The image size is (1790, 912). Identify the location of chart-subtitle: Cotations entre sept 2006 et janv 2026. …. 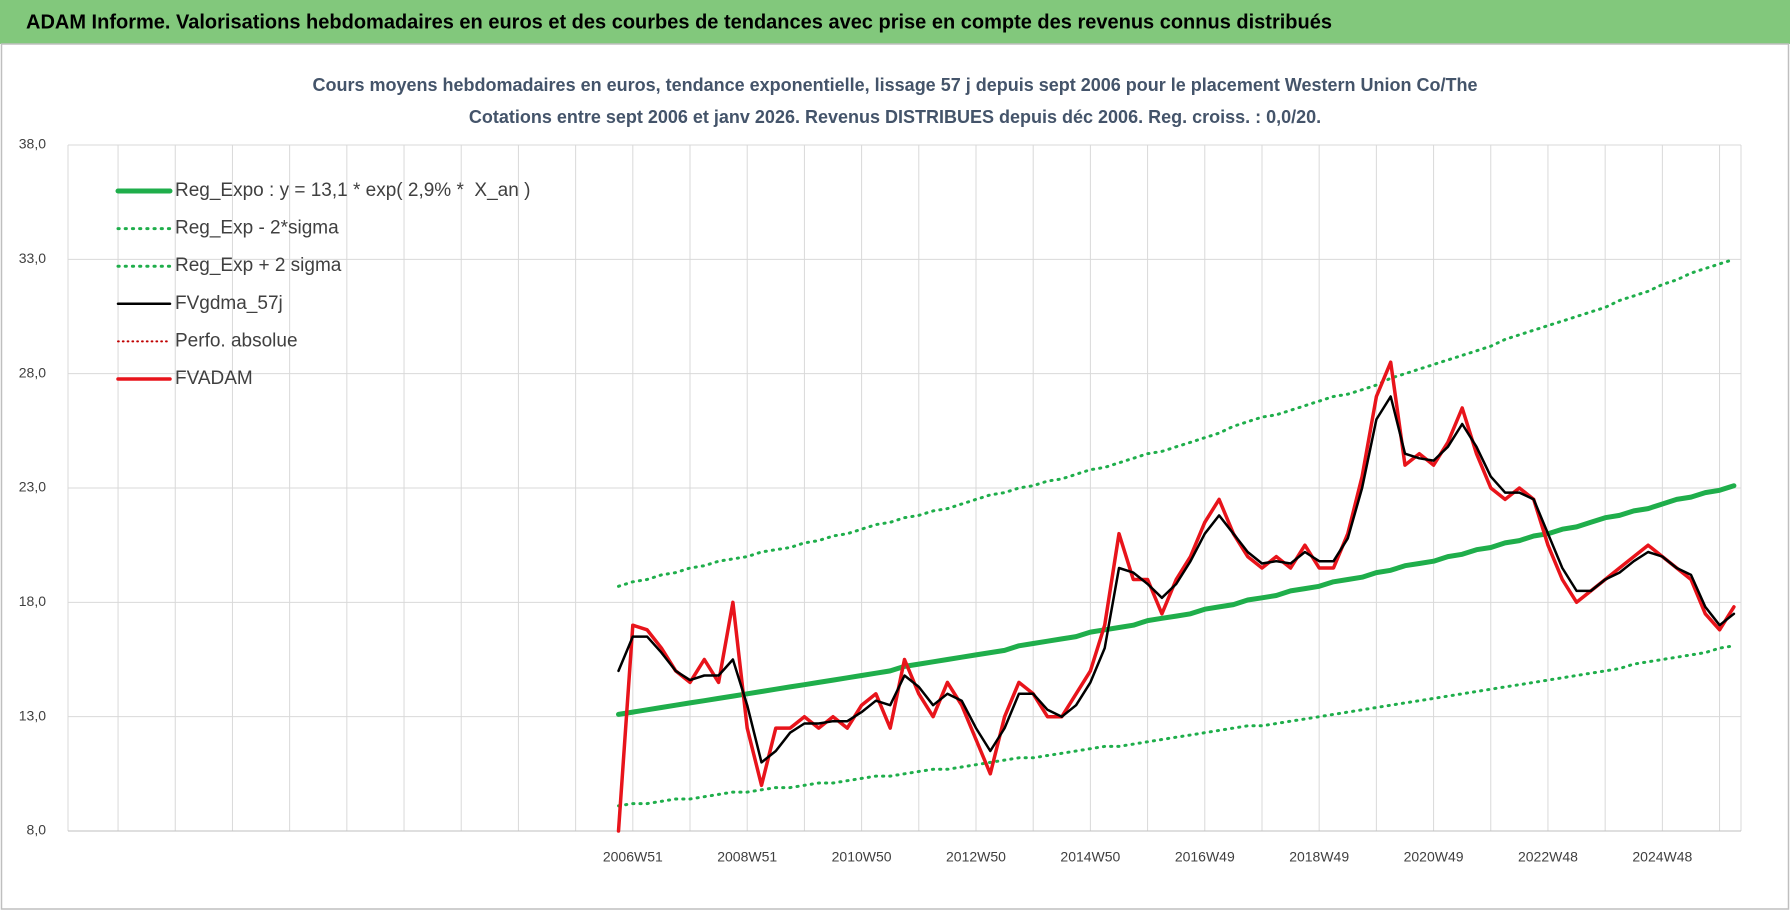
(895, 117).